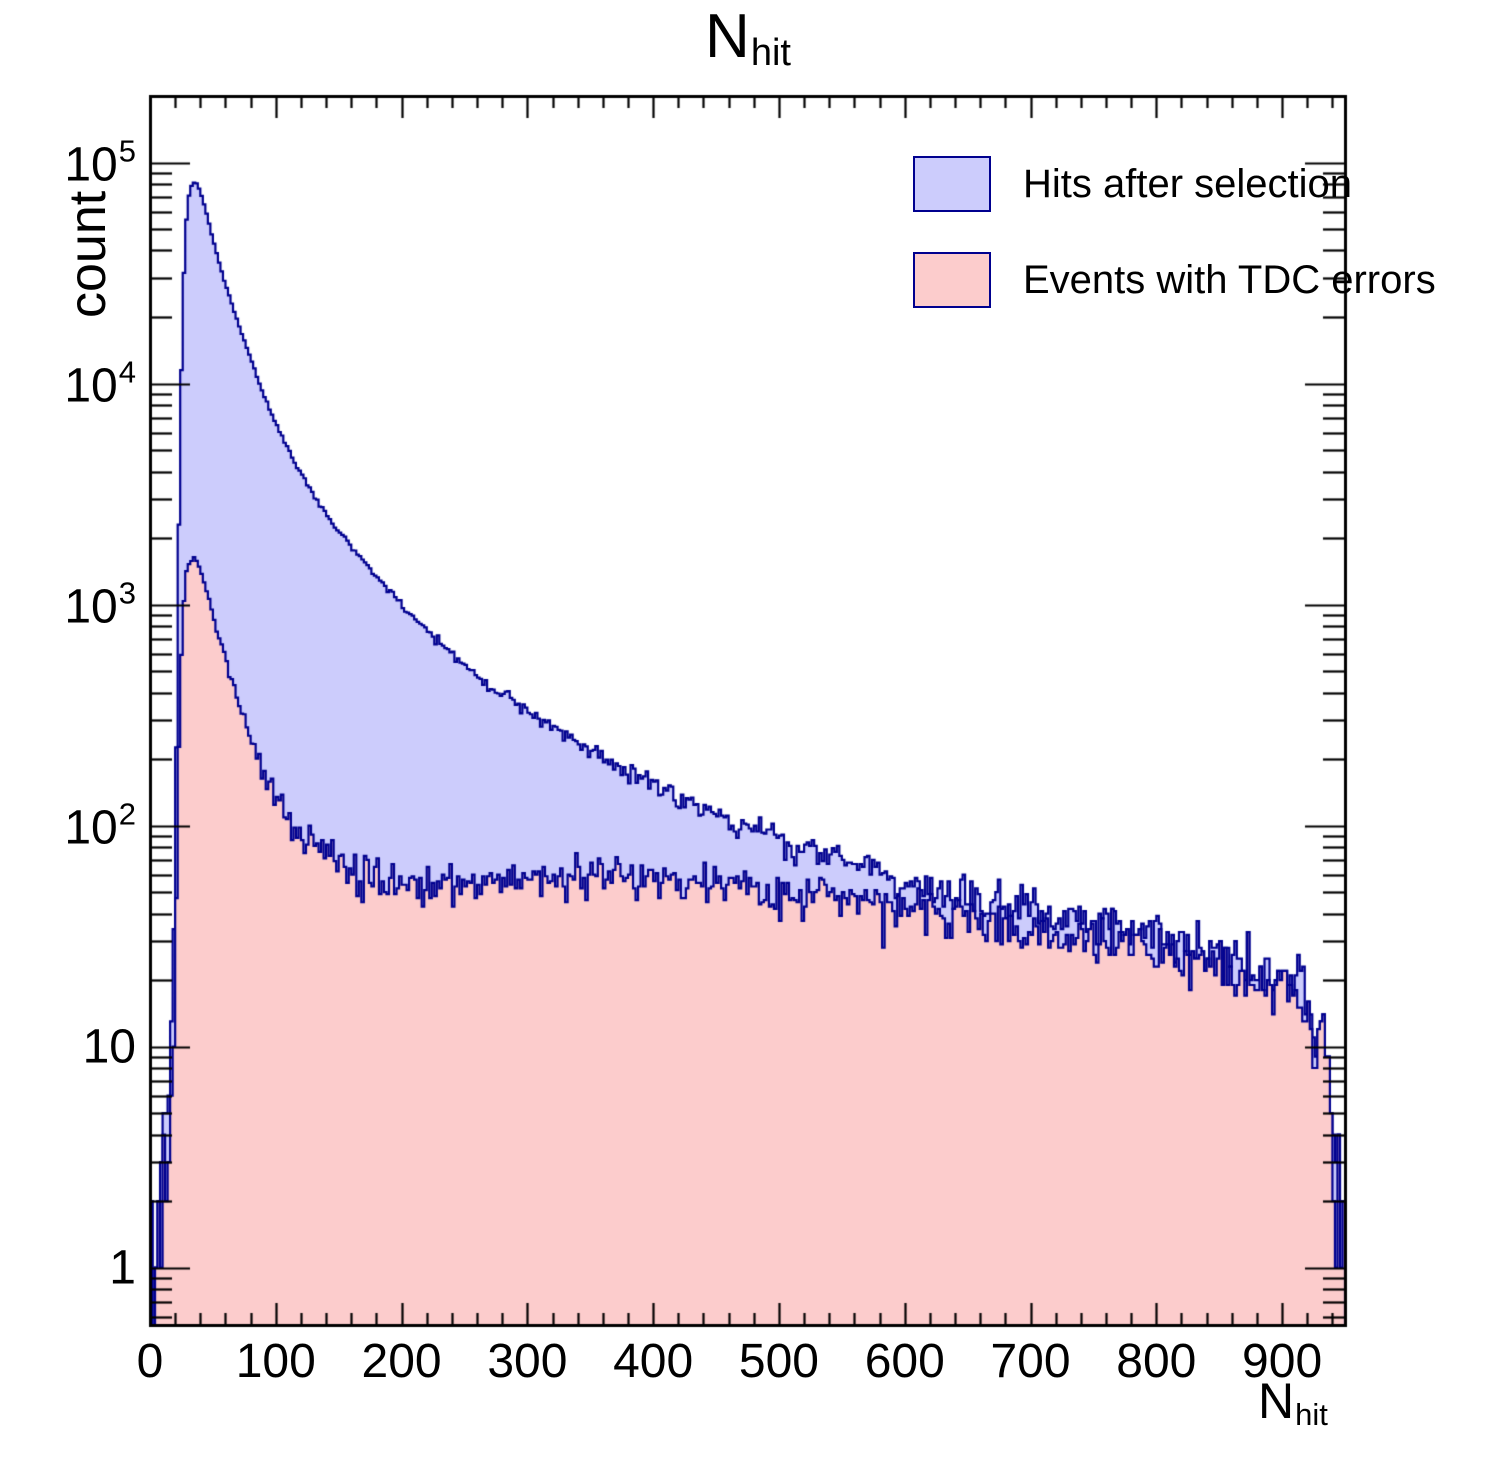 This screenshot has width=1496, height=1472. I want to click on x-axis-title: Nhit, so click(1293, 1402).